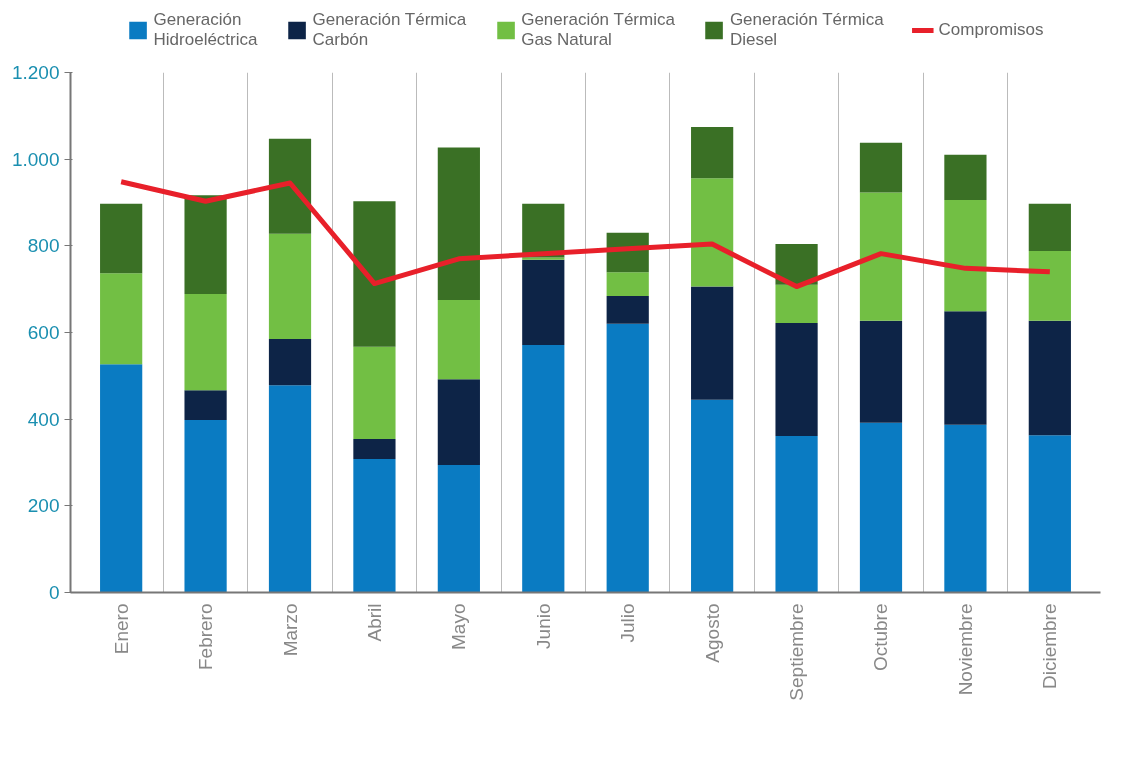 The image size is (1135, 757). Describe the element at coordinates (35, 72) in the screenshot. I see `y-tick-label: 1.200` at that location.